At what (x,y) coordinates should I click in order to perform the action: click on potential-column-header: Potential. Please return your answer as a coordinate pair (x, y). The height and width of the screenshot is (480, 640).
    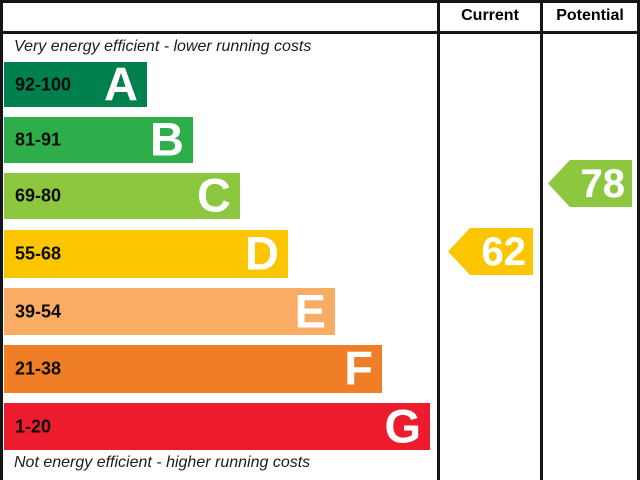
    Looking at the image, I should click on (590, 15).